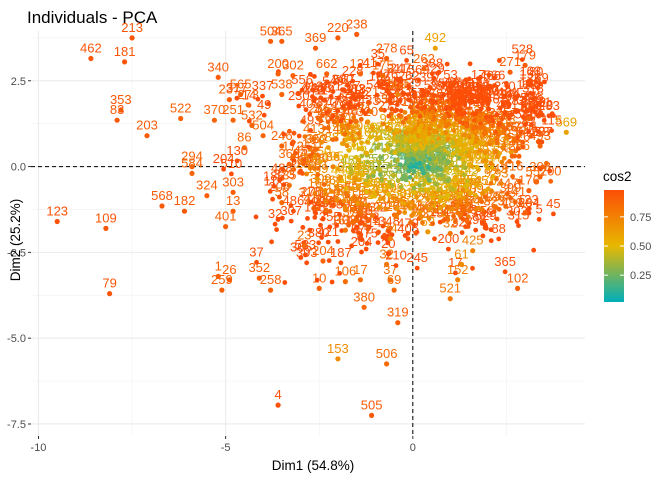 The width and height of the screenshot is (672, 480). Describe the element at coordinates (394, 279) in the screenshot. I see `data-point-label: 69` at that location.